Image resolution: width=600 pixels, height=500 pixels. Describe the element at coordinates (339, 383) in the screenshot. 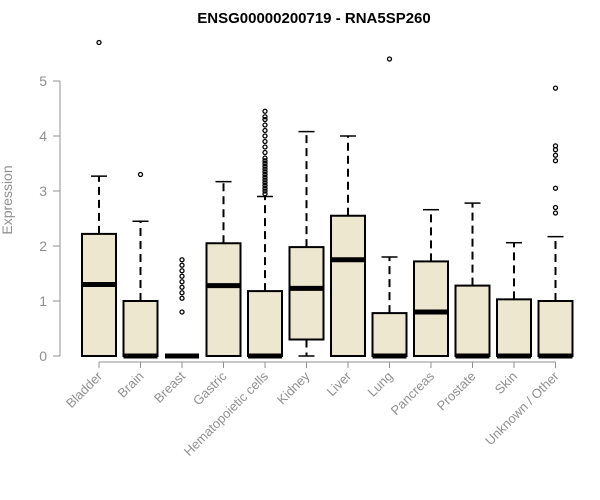

I see `x-tick-label: Liver` at that location.